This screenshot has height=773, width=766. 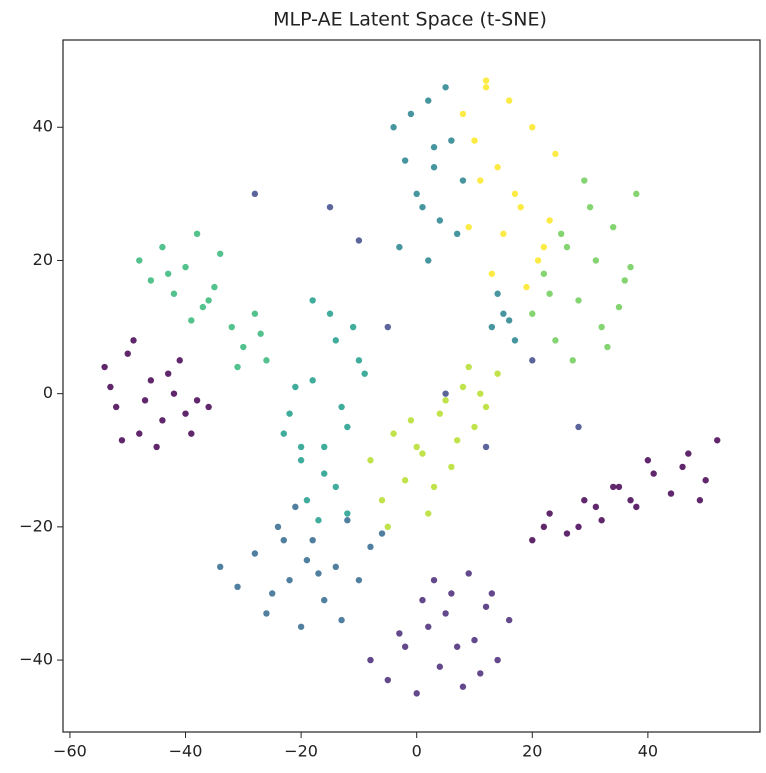 What do you see at coordinates (70, 751) in the screenshot?
I see `x-tick-label: −60` at bounding box center [70, 751].